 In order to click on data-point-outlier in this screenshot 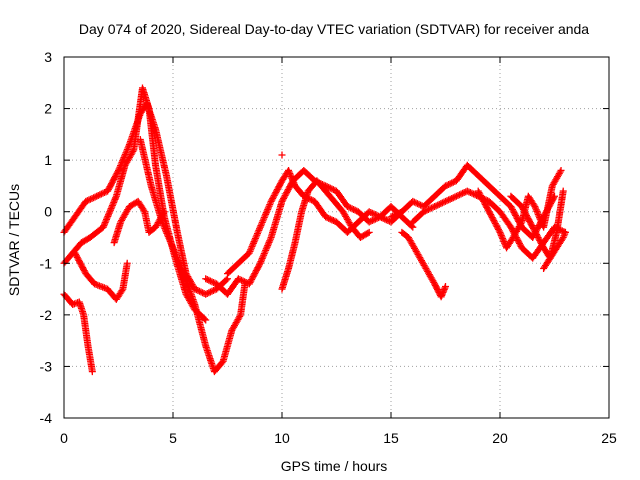, I will do `click(282, 155)`.